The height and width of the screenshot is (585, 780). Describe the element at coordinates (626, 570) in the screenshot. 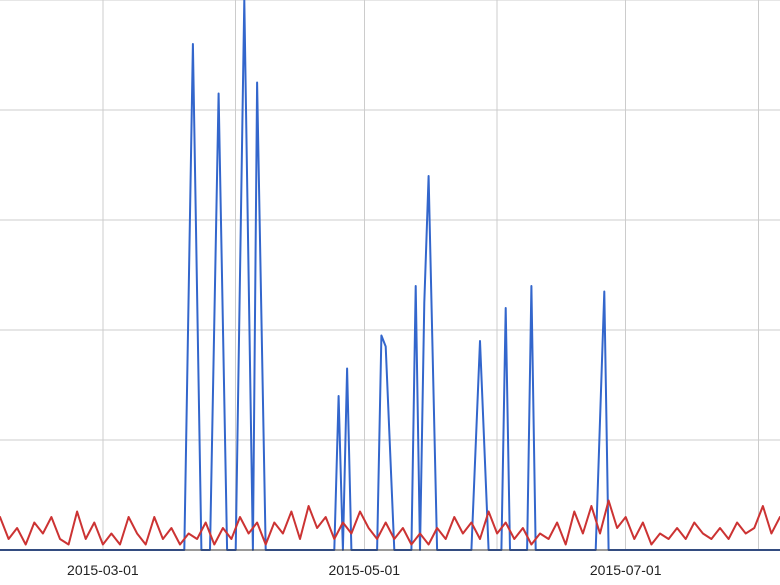

I see `x-tick-label-2: 2015-07-01` at that location.